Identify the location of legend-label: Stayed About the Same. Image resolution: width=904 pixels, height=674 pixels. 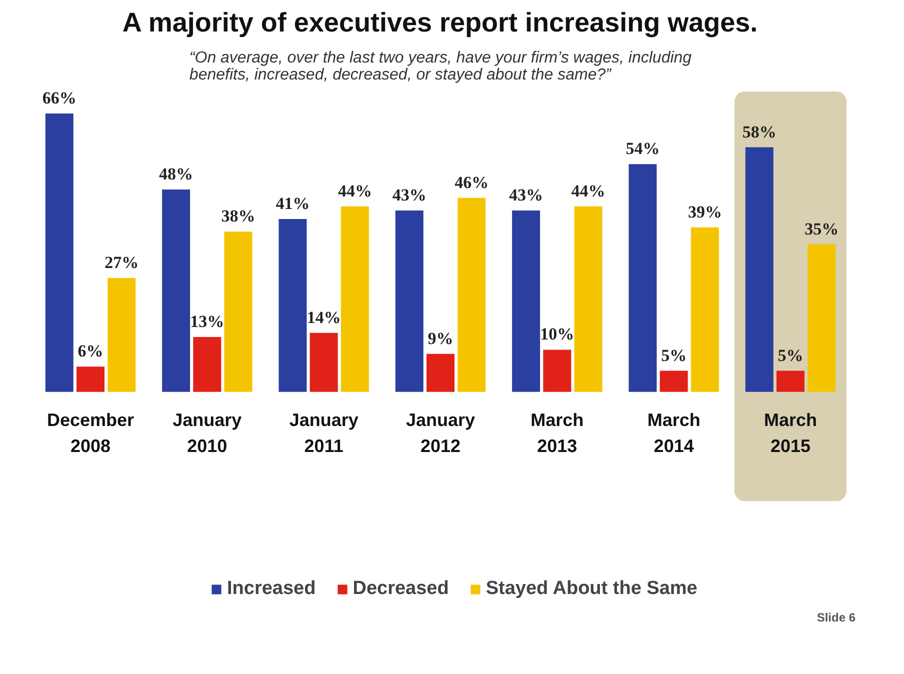
(592, 589).